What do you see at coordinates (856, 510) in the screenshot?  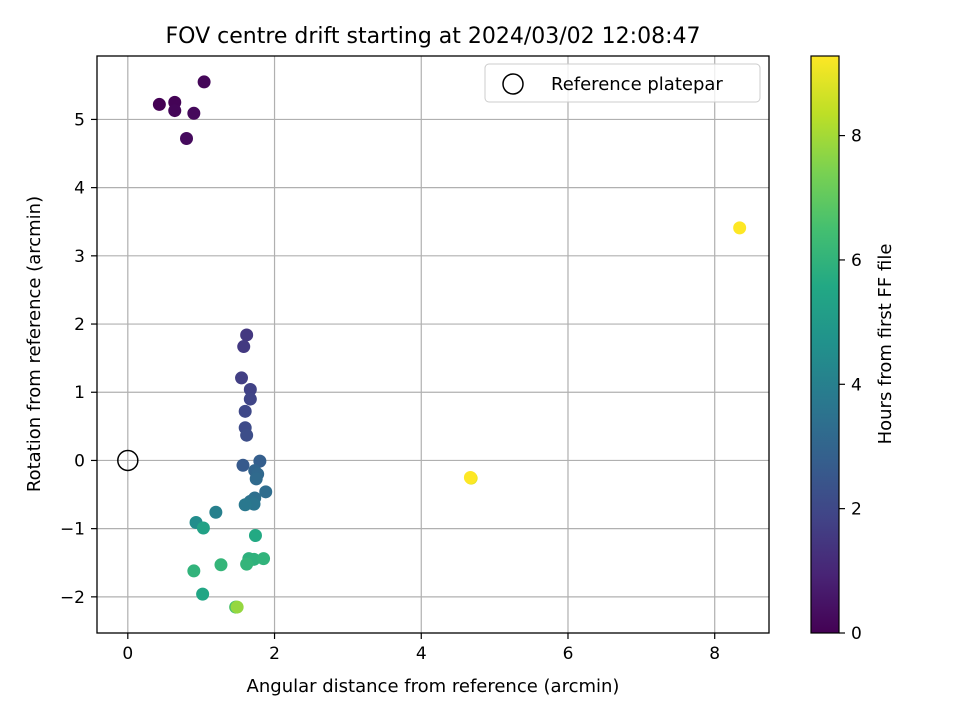 I see `colorbar-tick-label: 2` at bounding box center [856, 510].